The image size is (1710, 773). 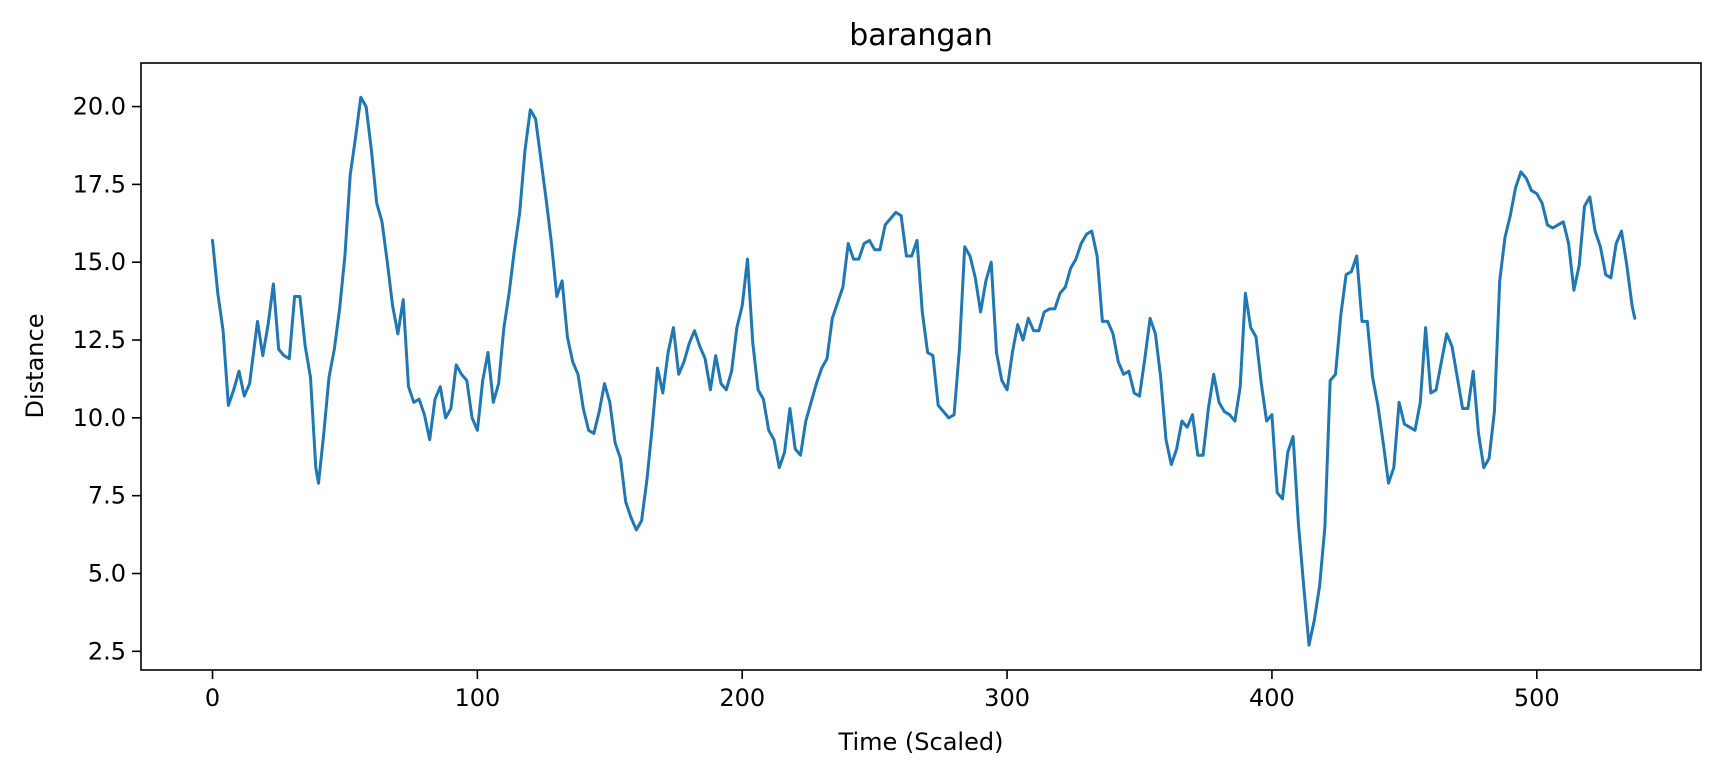 What do you see at coordinates (921, 35) in the screenshot?
I see `chart-title: barangan` at bounding box center [921, 35].